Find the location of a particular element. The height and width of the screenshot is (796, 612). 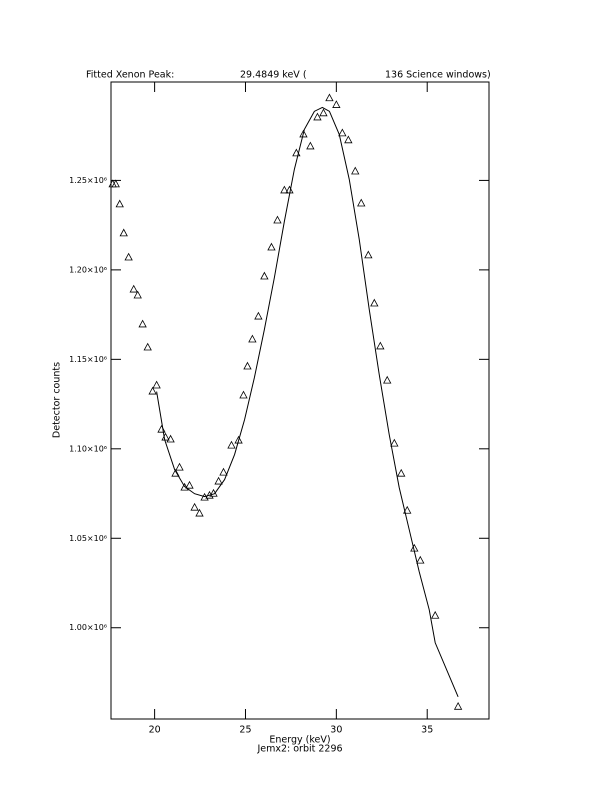

y-tick-label: 1.10×10⁶ is located at coordinates (88, 448).